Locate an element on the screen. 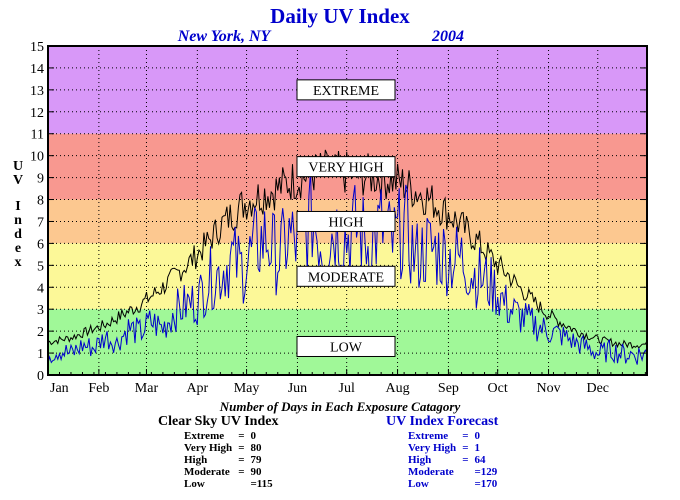 The height and width of the screenshot is (500, 680). band-label: EXTREME is located at coordinates (346, 91).